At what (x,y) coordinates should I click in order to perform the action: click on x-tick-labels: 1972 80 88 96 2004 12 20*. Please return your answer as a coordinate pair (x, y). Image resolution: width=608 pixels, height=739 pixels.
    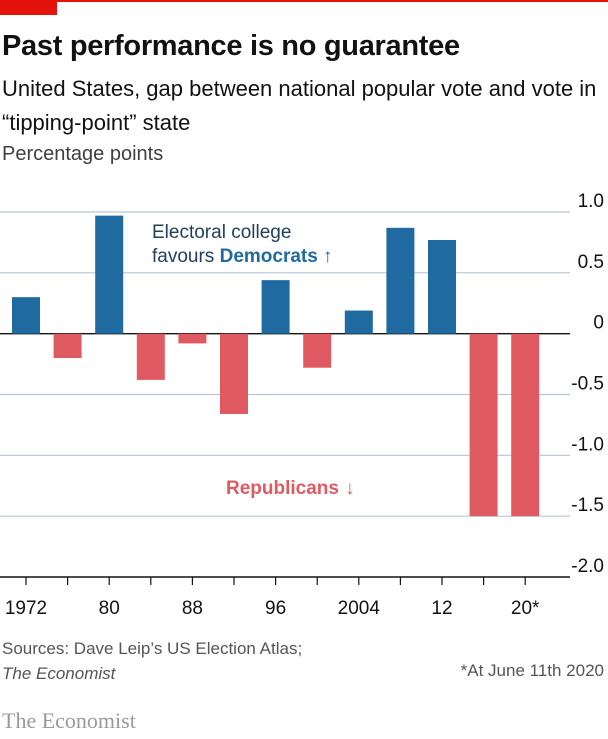
    Looking at the image, I should click on (272, 608).